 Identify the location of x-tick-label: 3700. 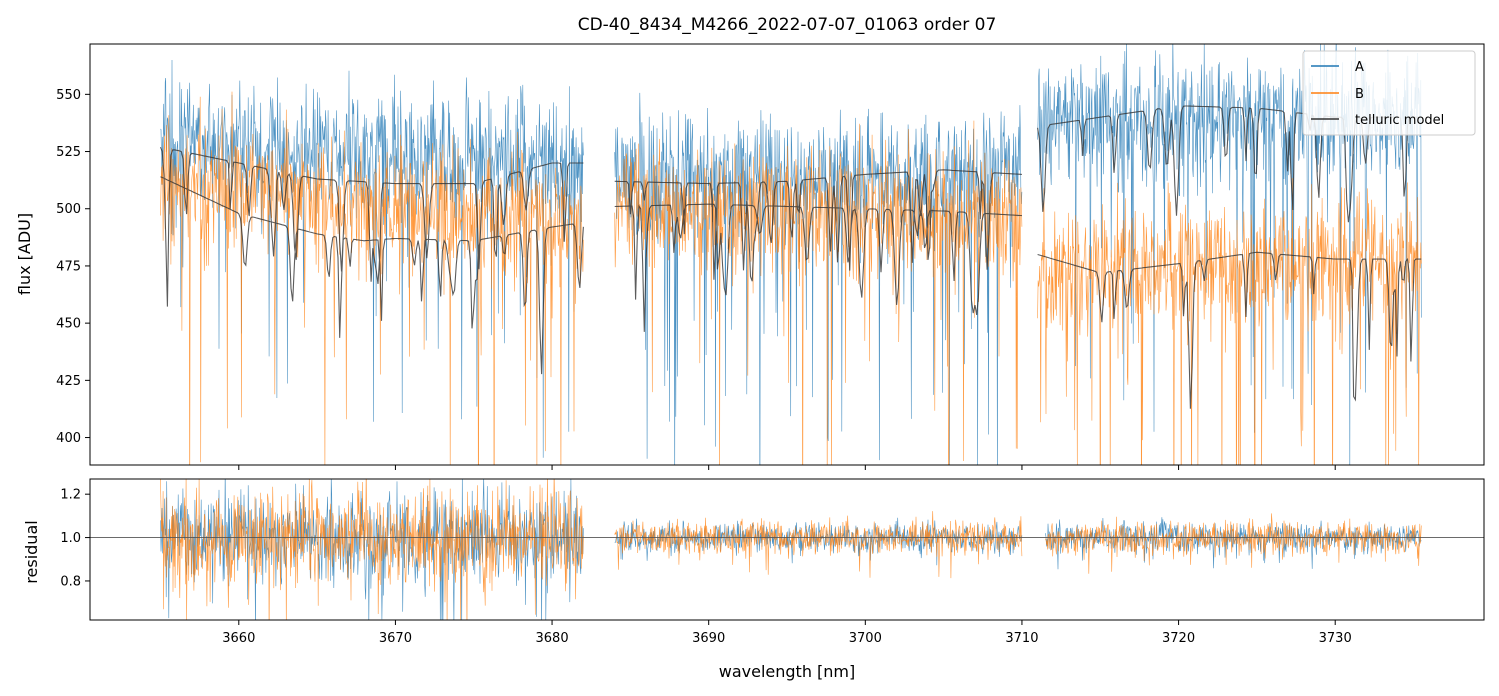
(865, 638).